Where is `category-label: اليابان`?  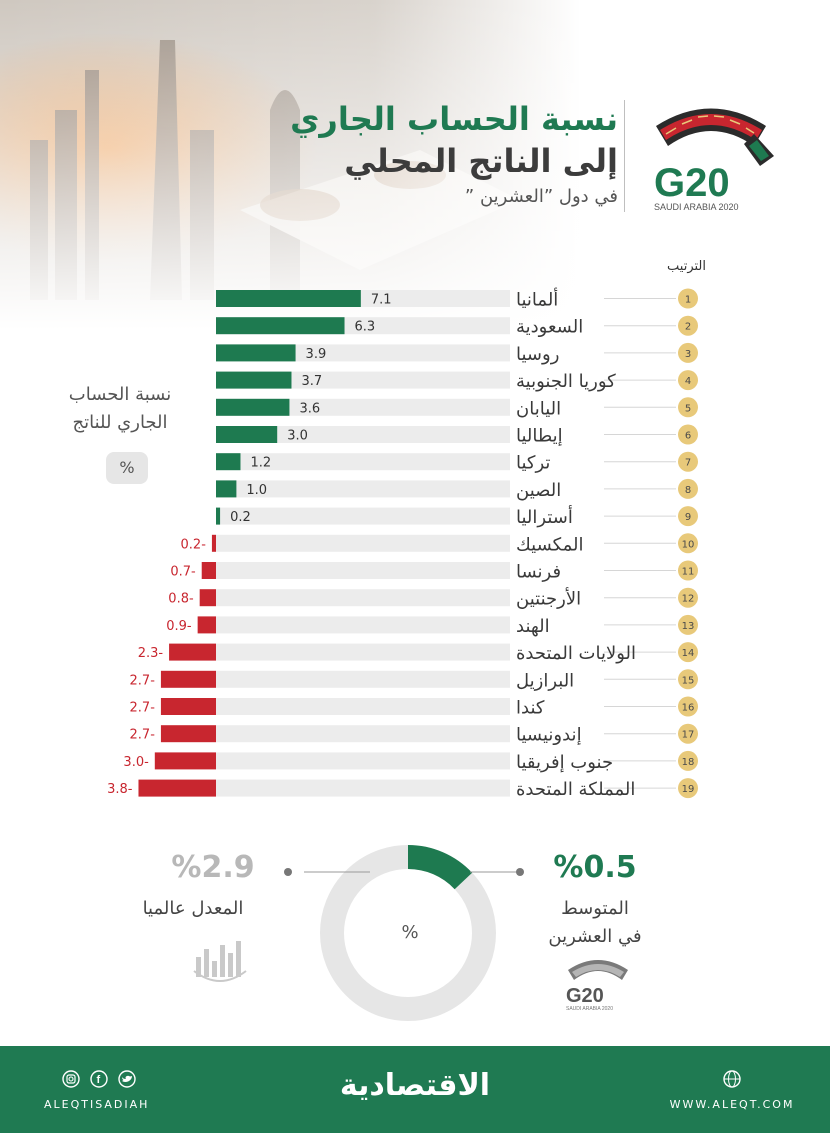 category-label: اليابان is located at coordinates (538, 408).